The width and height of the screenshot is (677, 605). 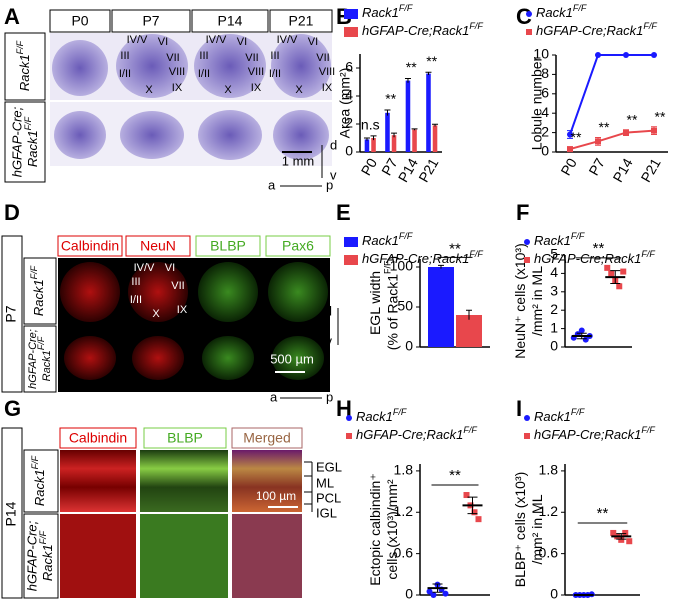 What do you see at coordinates (375, 529) in the screenshot?
I see `y-axis-label: Ectopic calbindin⁺` at bounding box center [375, 529].